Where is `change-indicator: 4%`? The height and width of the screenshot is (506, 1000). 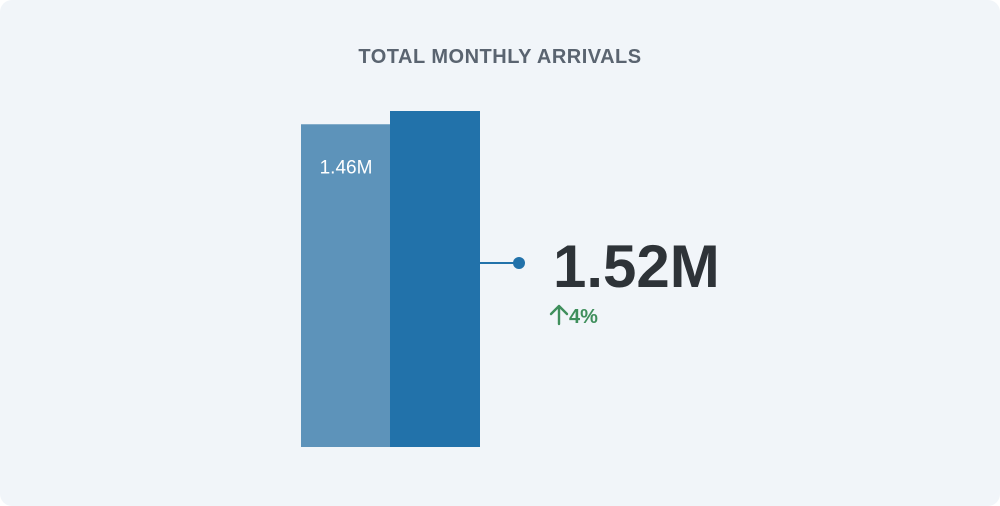 change-indicator: 4% is located at coordinates (573, 316).